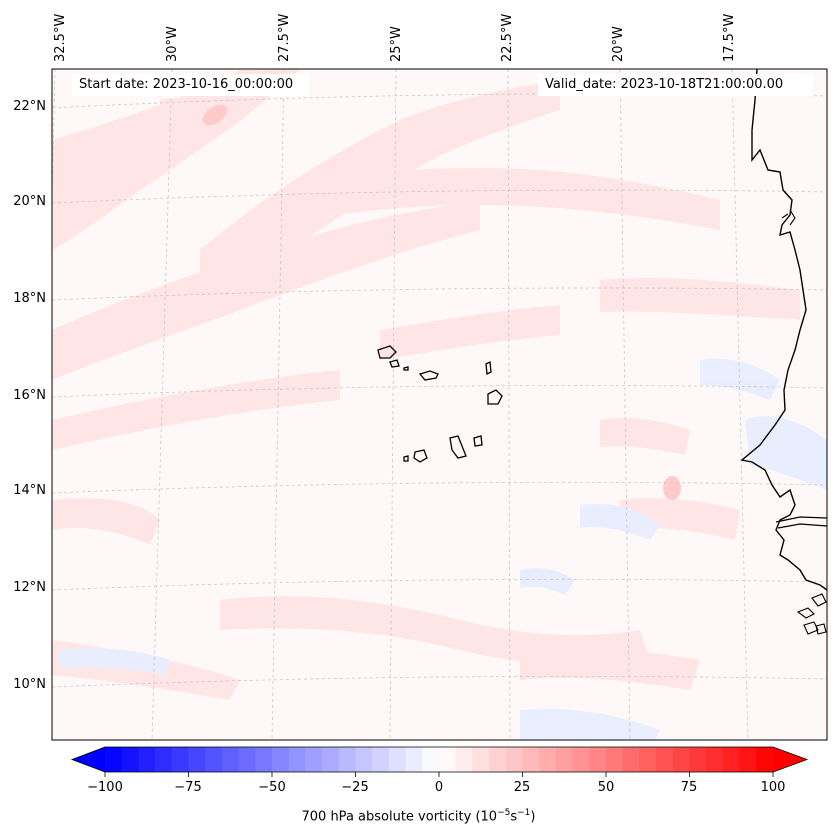  I want to click on colorbar, so click(439, 761).